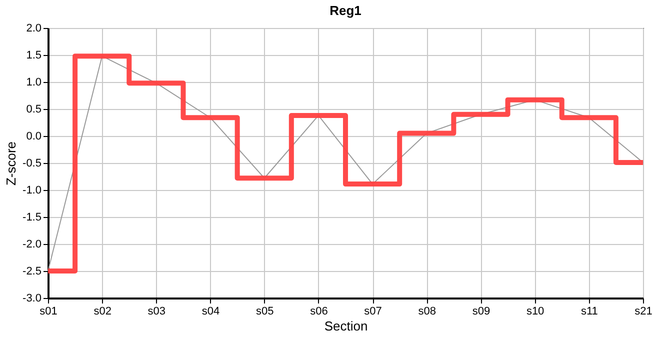 The image size is (660, 360). What do you see at coordinates (643, 312) in the screenshot?
I see `x-tick-label: s21` at bounding box center [643, 312].